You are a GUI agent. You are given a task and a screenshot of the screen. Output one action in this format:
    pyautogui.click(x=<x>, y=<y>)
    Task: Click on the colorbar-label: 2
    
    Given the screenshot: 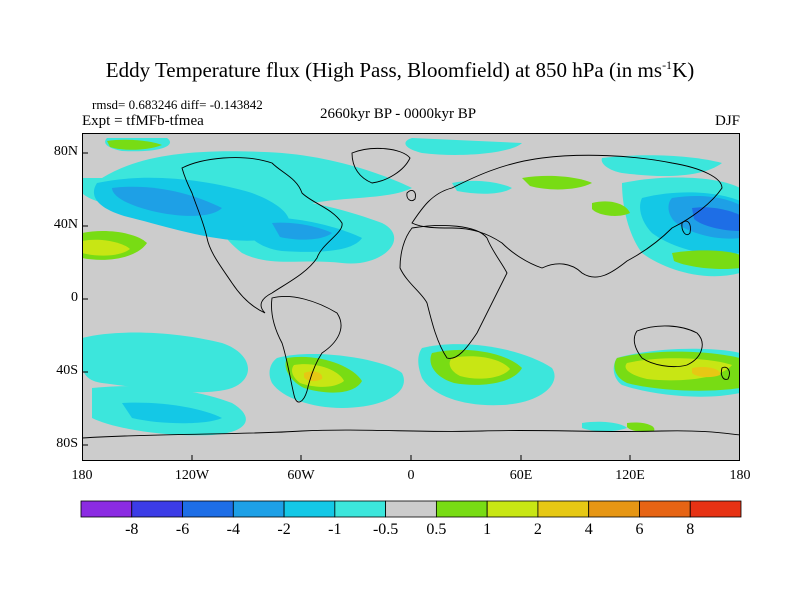 What is the action you would take?
    pyautogui.click(x=537, y=529)
    